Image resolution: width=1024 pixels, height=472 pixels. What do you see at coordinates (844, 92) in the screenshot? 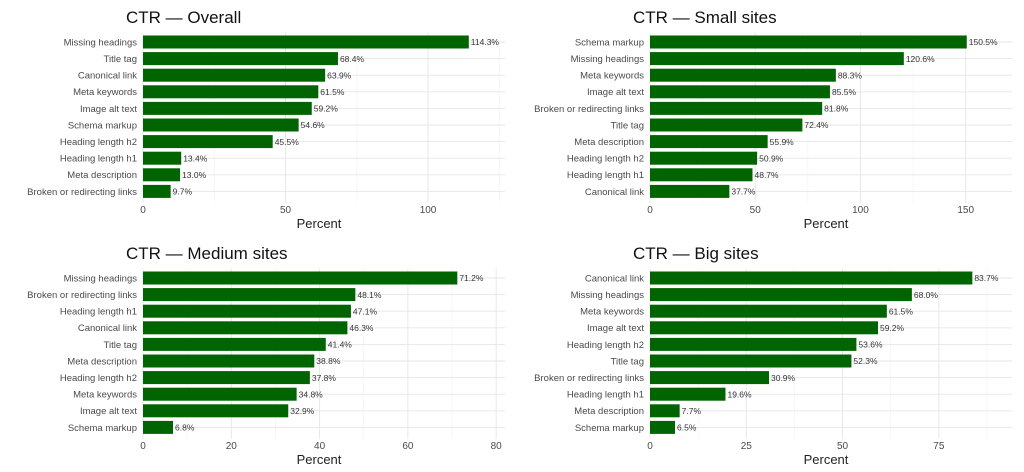
I see `value-label: 85.5%` at bounding box center [844, 92].